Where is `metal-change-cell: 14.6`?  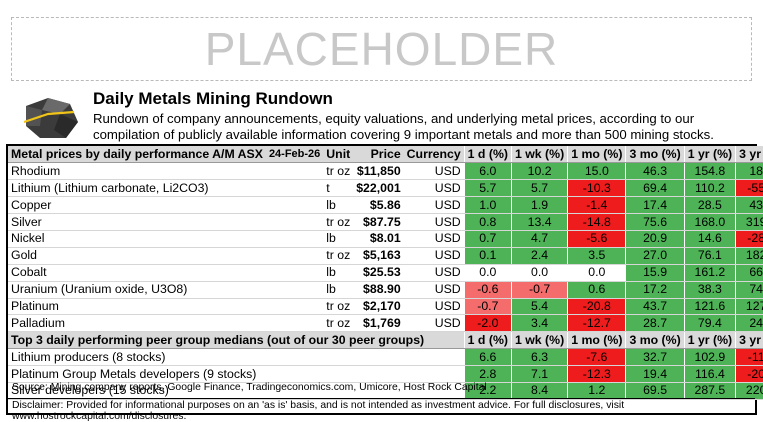 metal-change-cell: 14.6 is located at coordinates (709, 239).